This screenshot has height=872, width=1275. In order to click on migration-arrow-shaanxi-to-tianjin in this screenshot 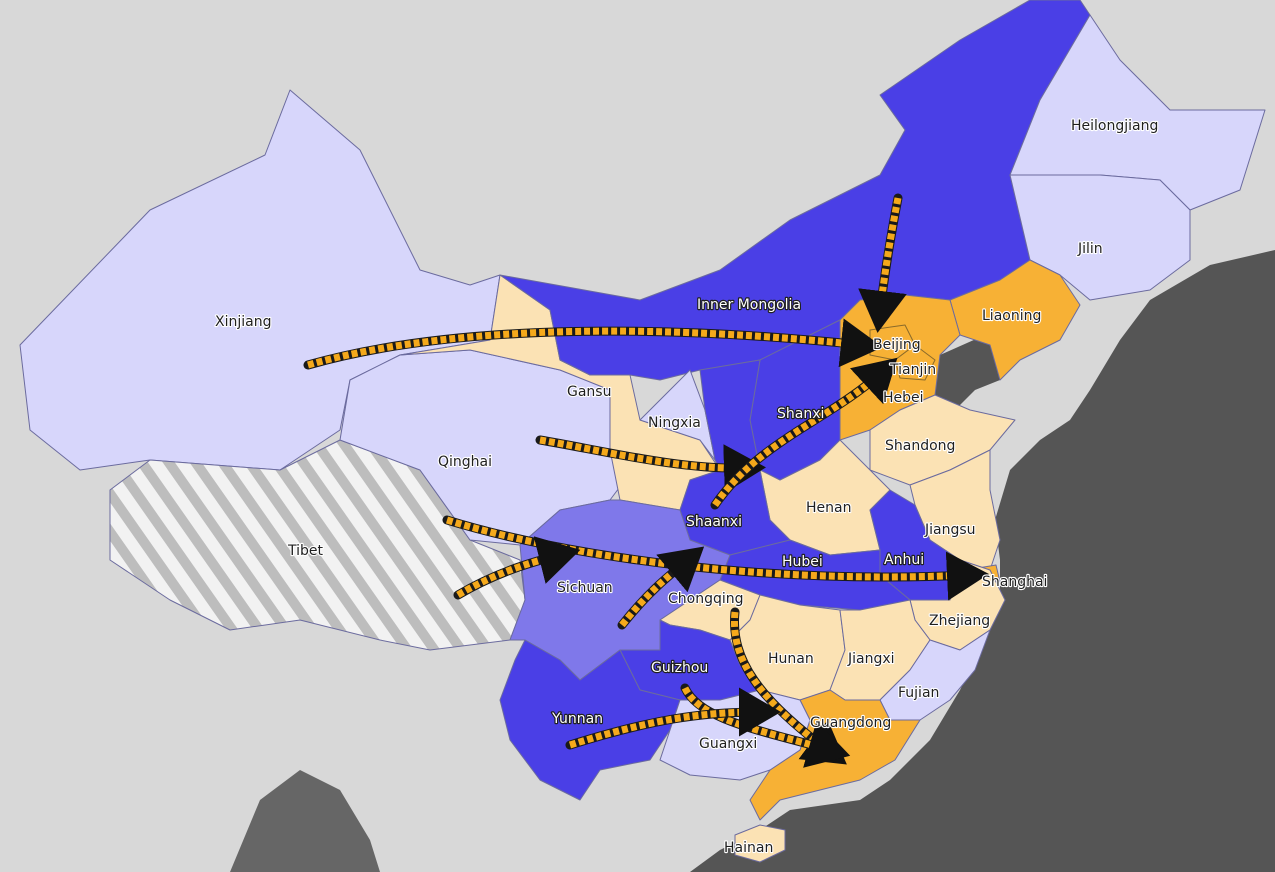, I will do `click(805, 432)`.